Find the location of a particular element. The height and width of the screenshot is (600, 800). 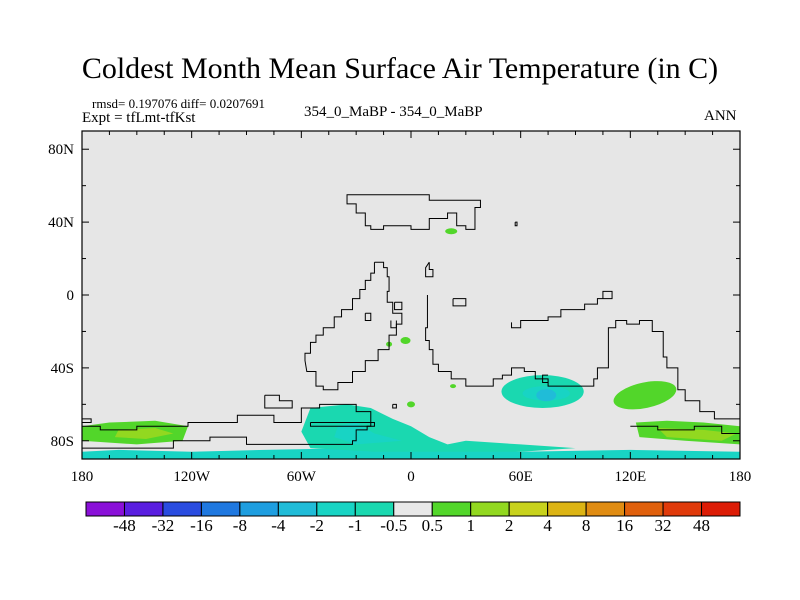

anomaly-south-pacific-east-core is located at coordinates (697, 434).